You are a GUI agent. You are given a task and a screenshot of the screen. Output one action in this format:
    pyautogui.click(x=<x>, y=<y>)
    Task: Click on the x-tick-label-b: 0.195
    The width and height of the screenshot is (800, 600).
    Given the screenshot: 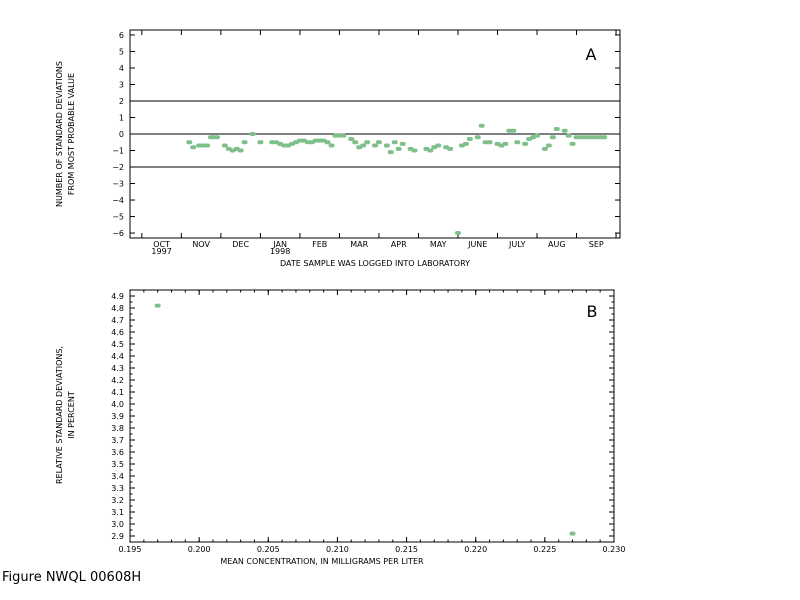 What is the action you would take?
    pyautogui.click(x=130, y=549)
    